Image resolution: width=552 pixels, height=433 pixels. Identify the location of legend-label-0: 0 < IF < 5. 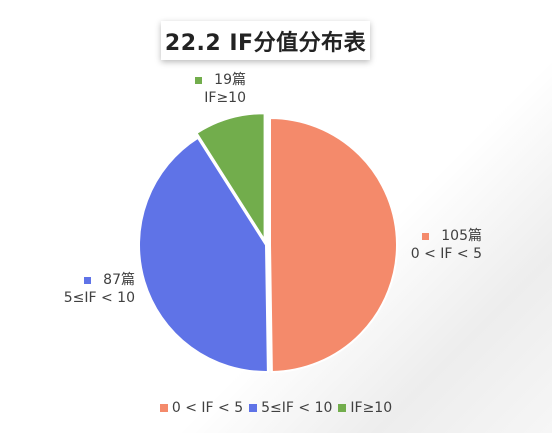
(207, 408).